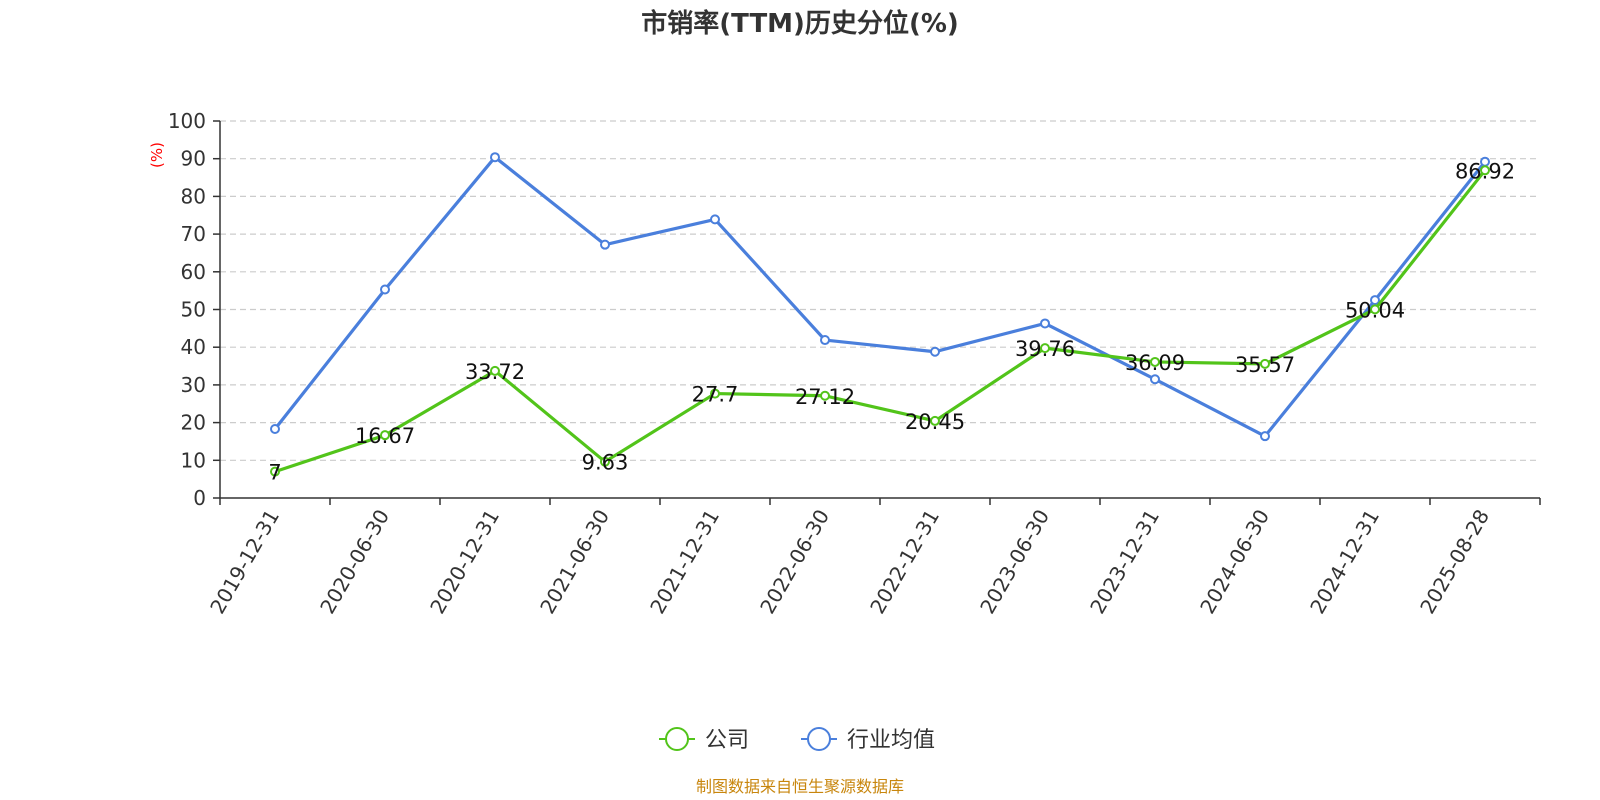 The width and height of the screenshot is (1600, 800). I want to click on y-tick-label: 30, so click(193, 385).